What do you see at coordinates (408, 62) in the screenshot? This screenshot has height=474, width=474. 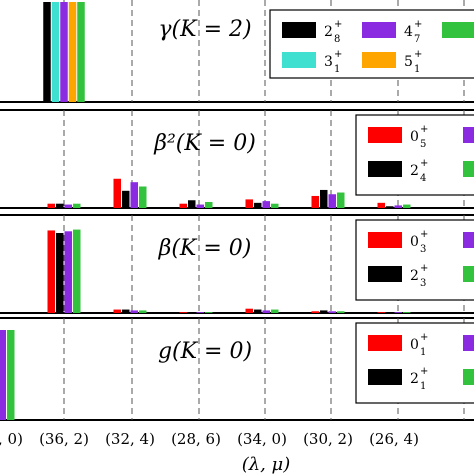 I see `legend-label: 5` at bounding box center [408, 62].